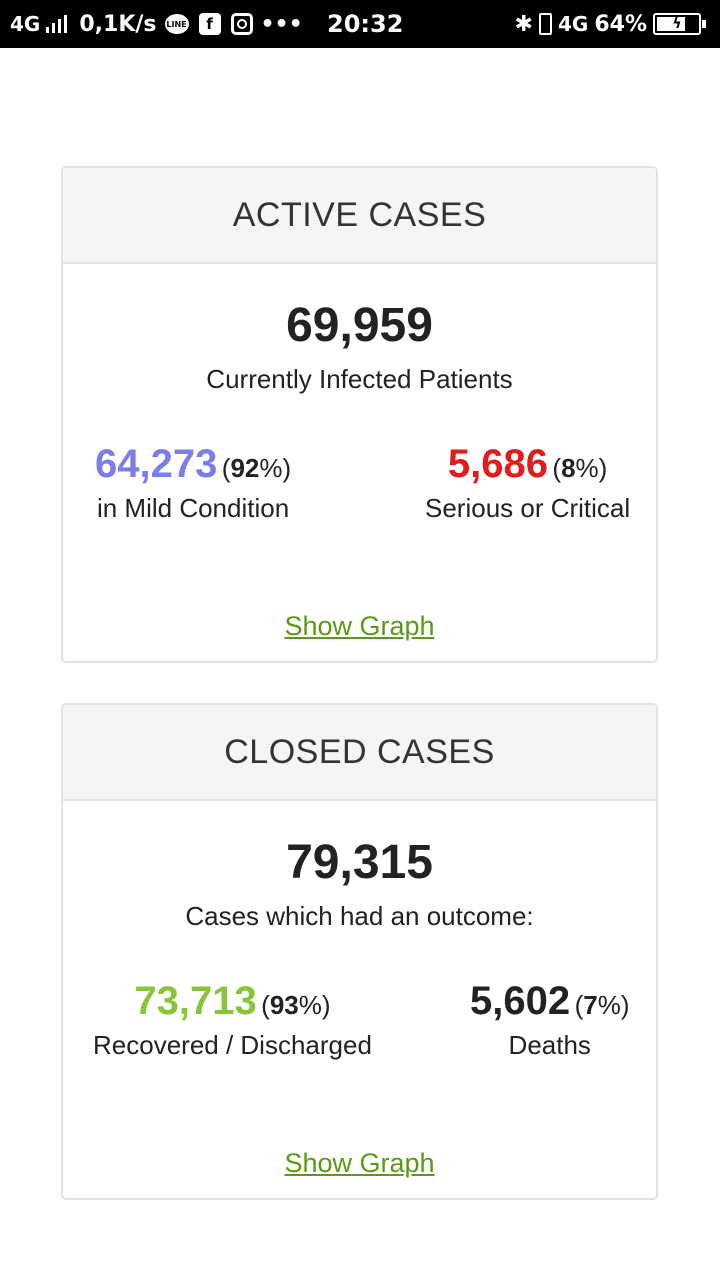 Image resolution: width=720 pixels, height=1280 pixels. Describe the element at coordinates (281, 24) in the screenshot. I see `more-notifications-icon: •••` at that location.